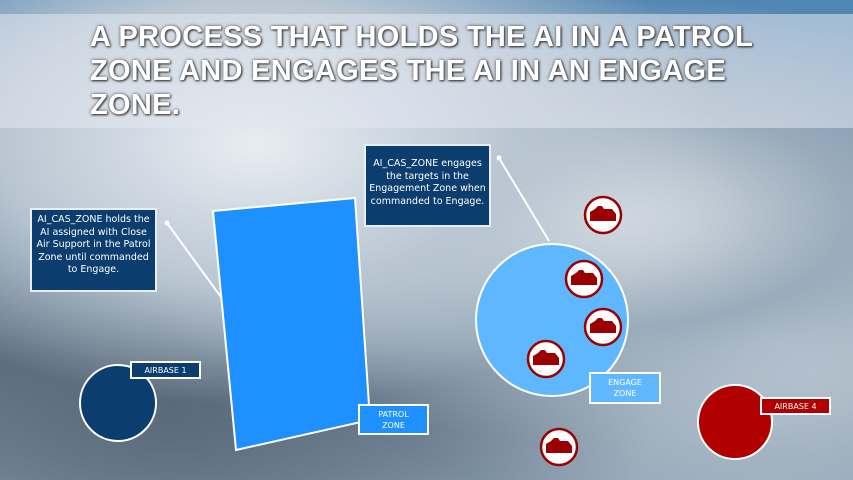 This screenshot has height=480, width=853. Describe the element at coordinates (194, 260) in the screenshot. I see `patrol-callout-line` at that location.